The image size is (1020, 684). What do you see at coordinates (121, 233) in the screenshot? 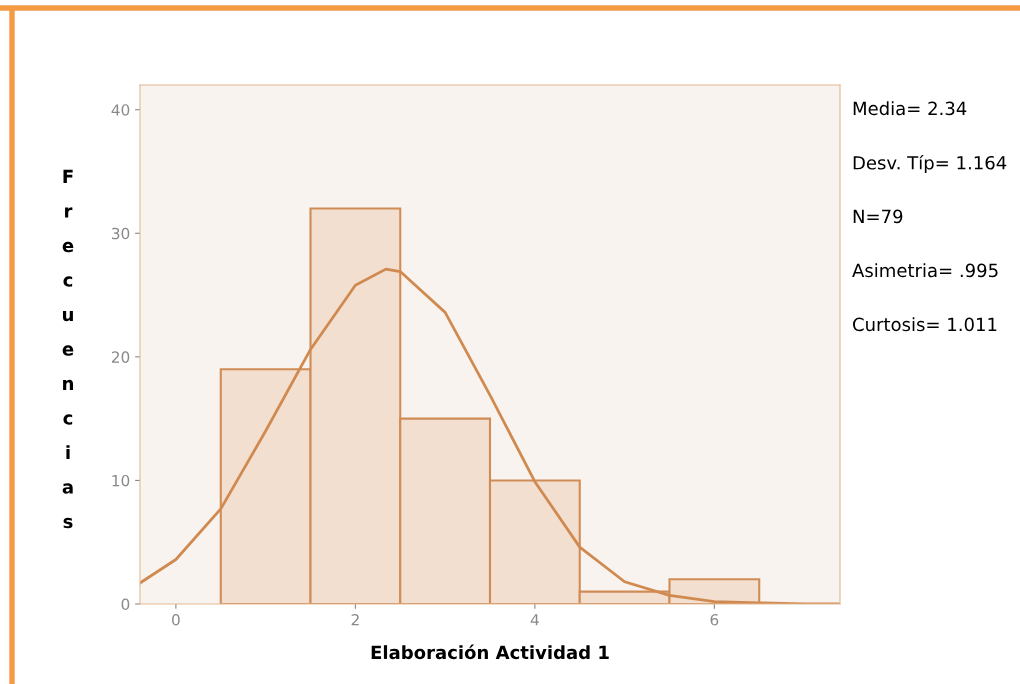
I see `y-tick-label: 30` at bounding box center [121, 233].